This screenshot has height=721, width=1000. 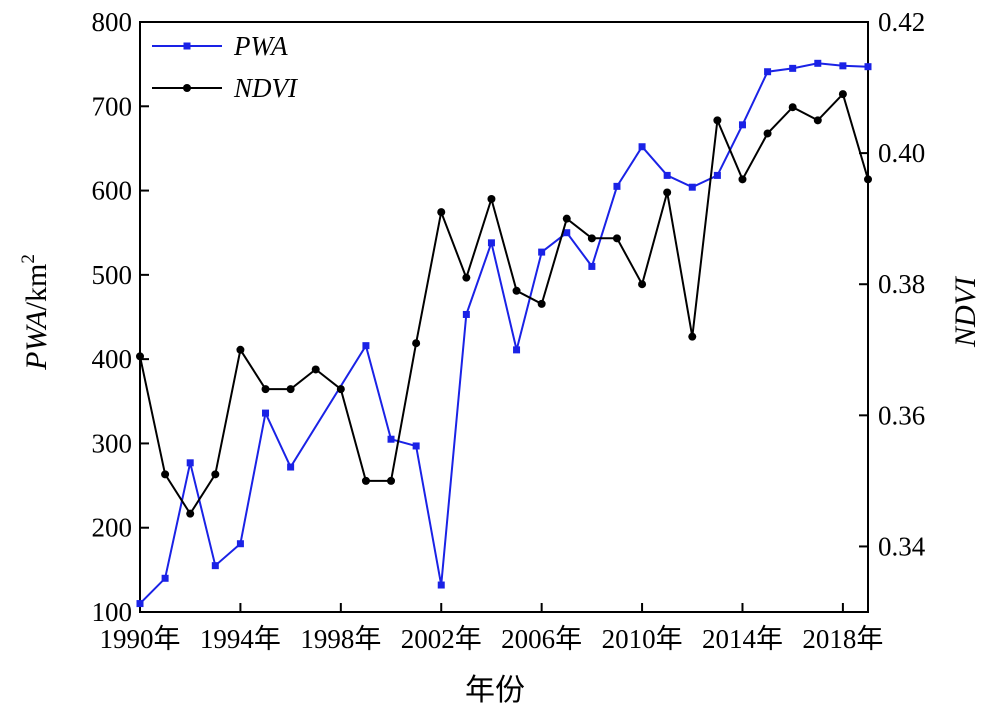 What do you see at coordinates (36, 340) in the screenshot?
I see `y-left-axis-title-main: PWA` at bounding box center [36, 340].